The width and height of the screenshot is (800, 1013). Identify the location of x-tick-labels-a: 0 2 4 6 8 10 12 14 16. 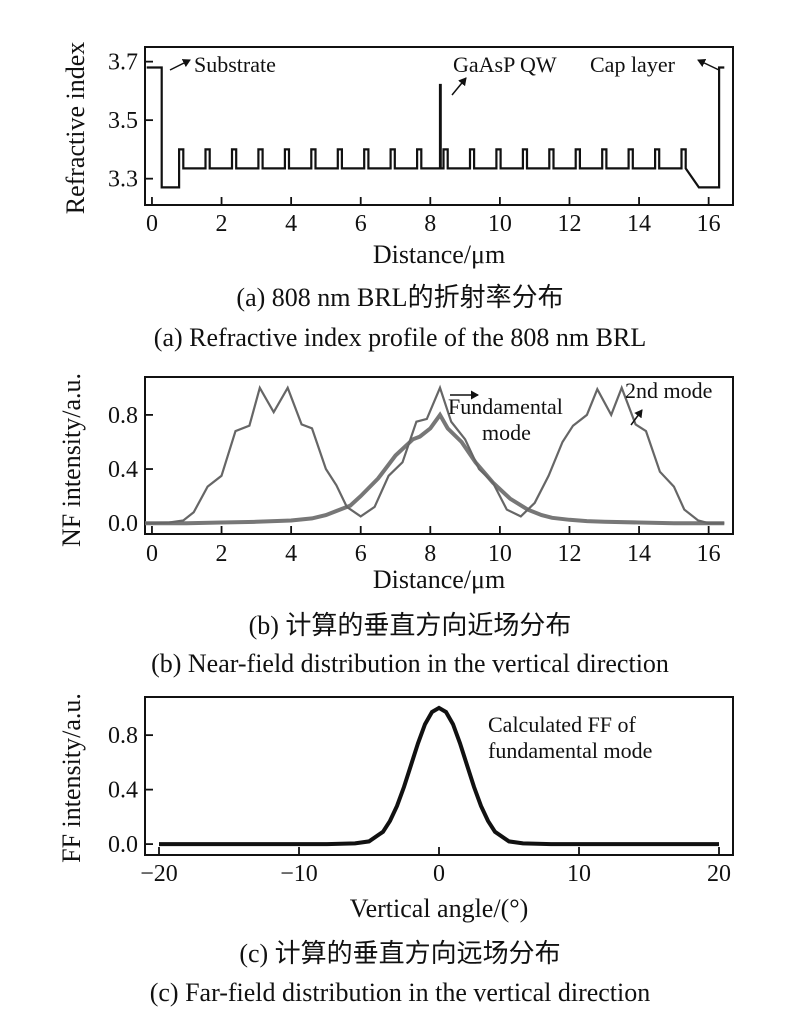
(433, 224).